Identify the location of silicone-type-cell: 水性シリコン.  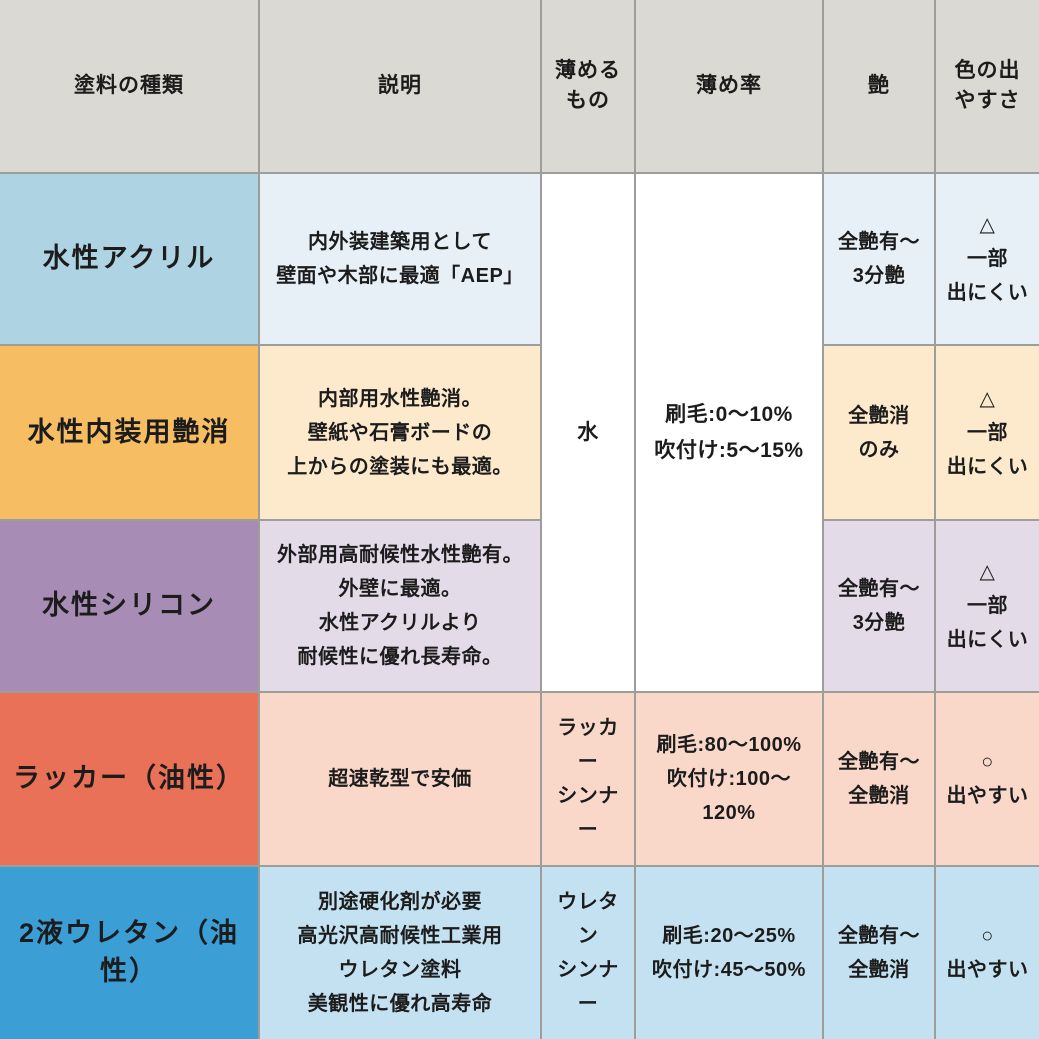
(130, 606).